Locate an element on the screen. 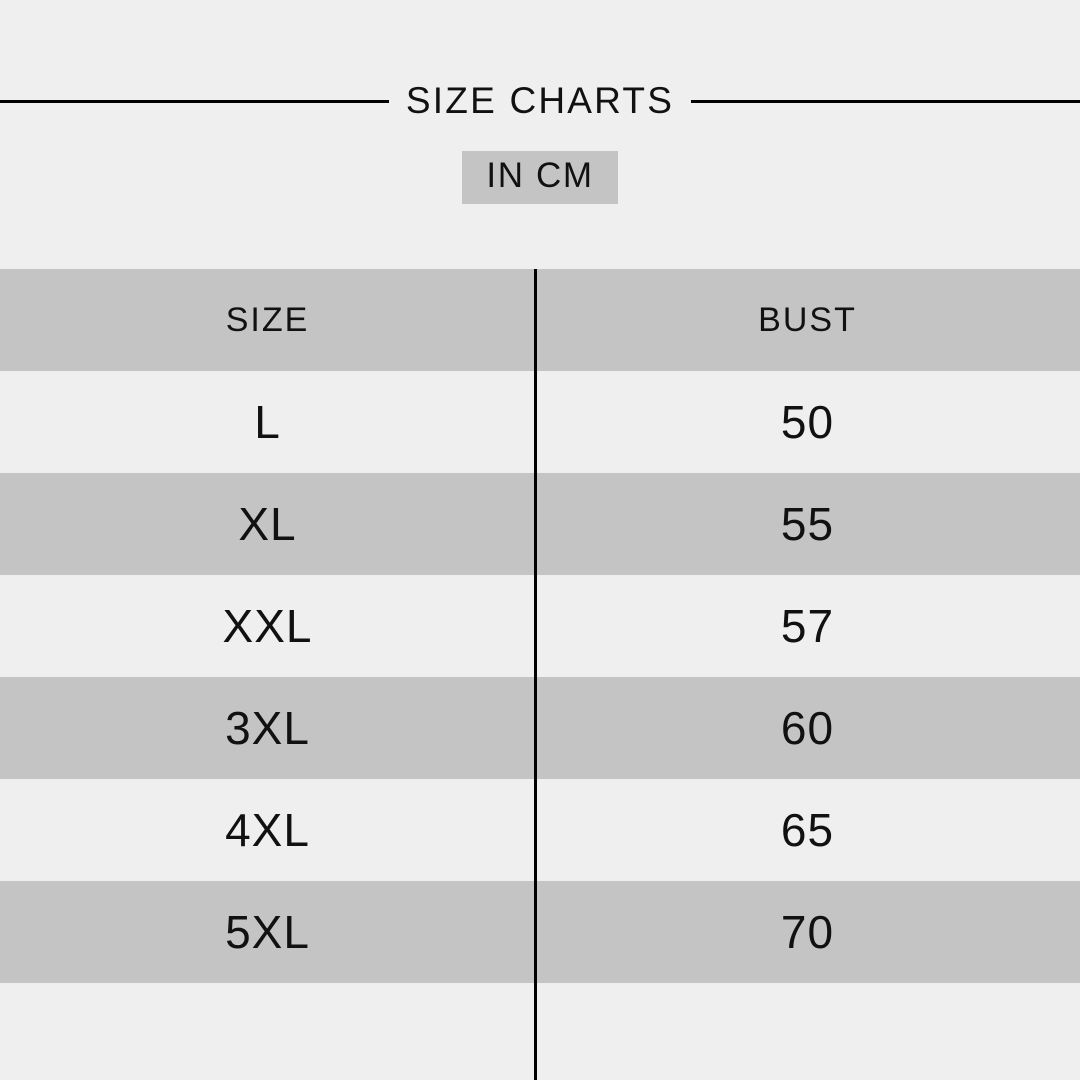 The height and width of the screenshot is (1080, 1080). table-row: XXL 57 is located at coordinates (540, 626).